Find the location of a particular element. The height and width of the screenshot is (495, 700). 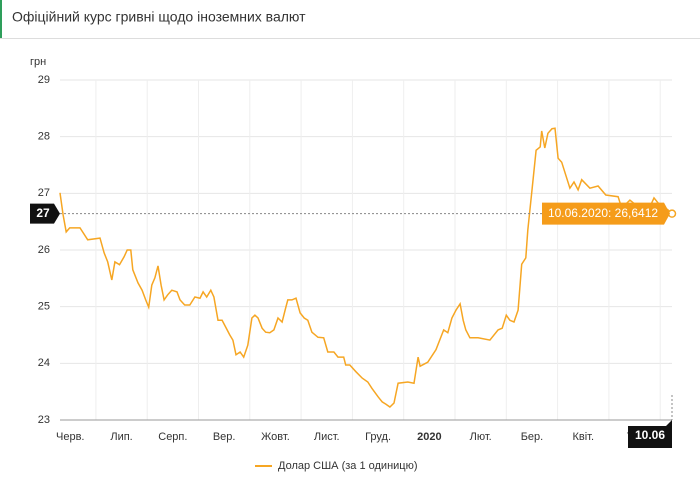

y-tick-label: 24 is located at coordinates (44, 363).